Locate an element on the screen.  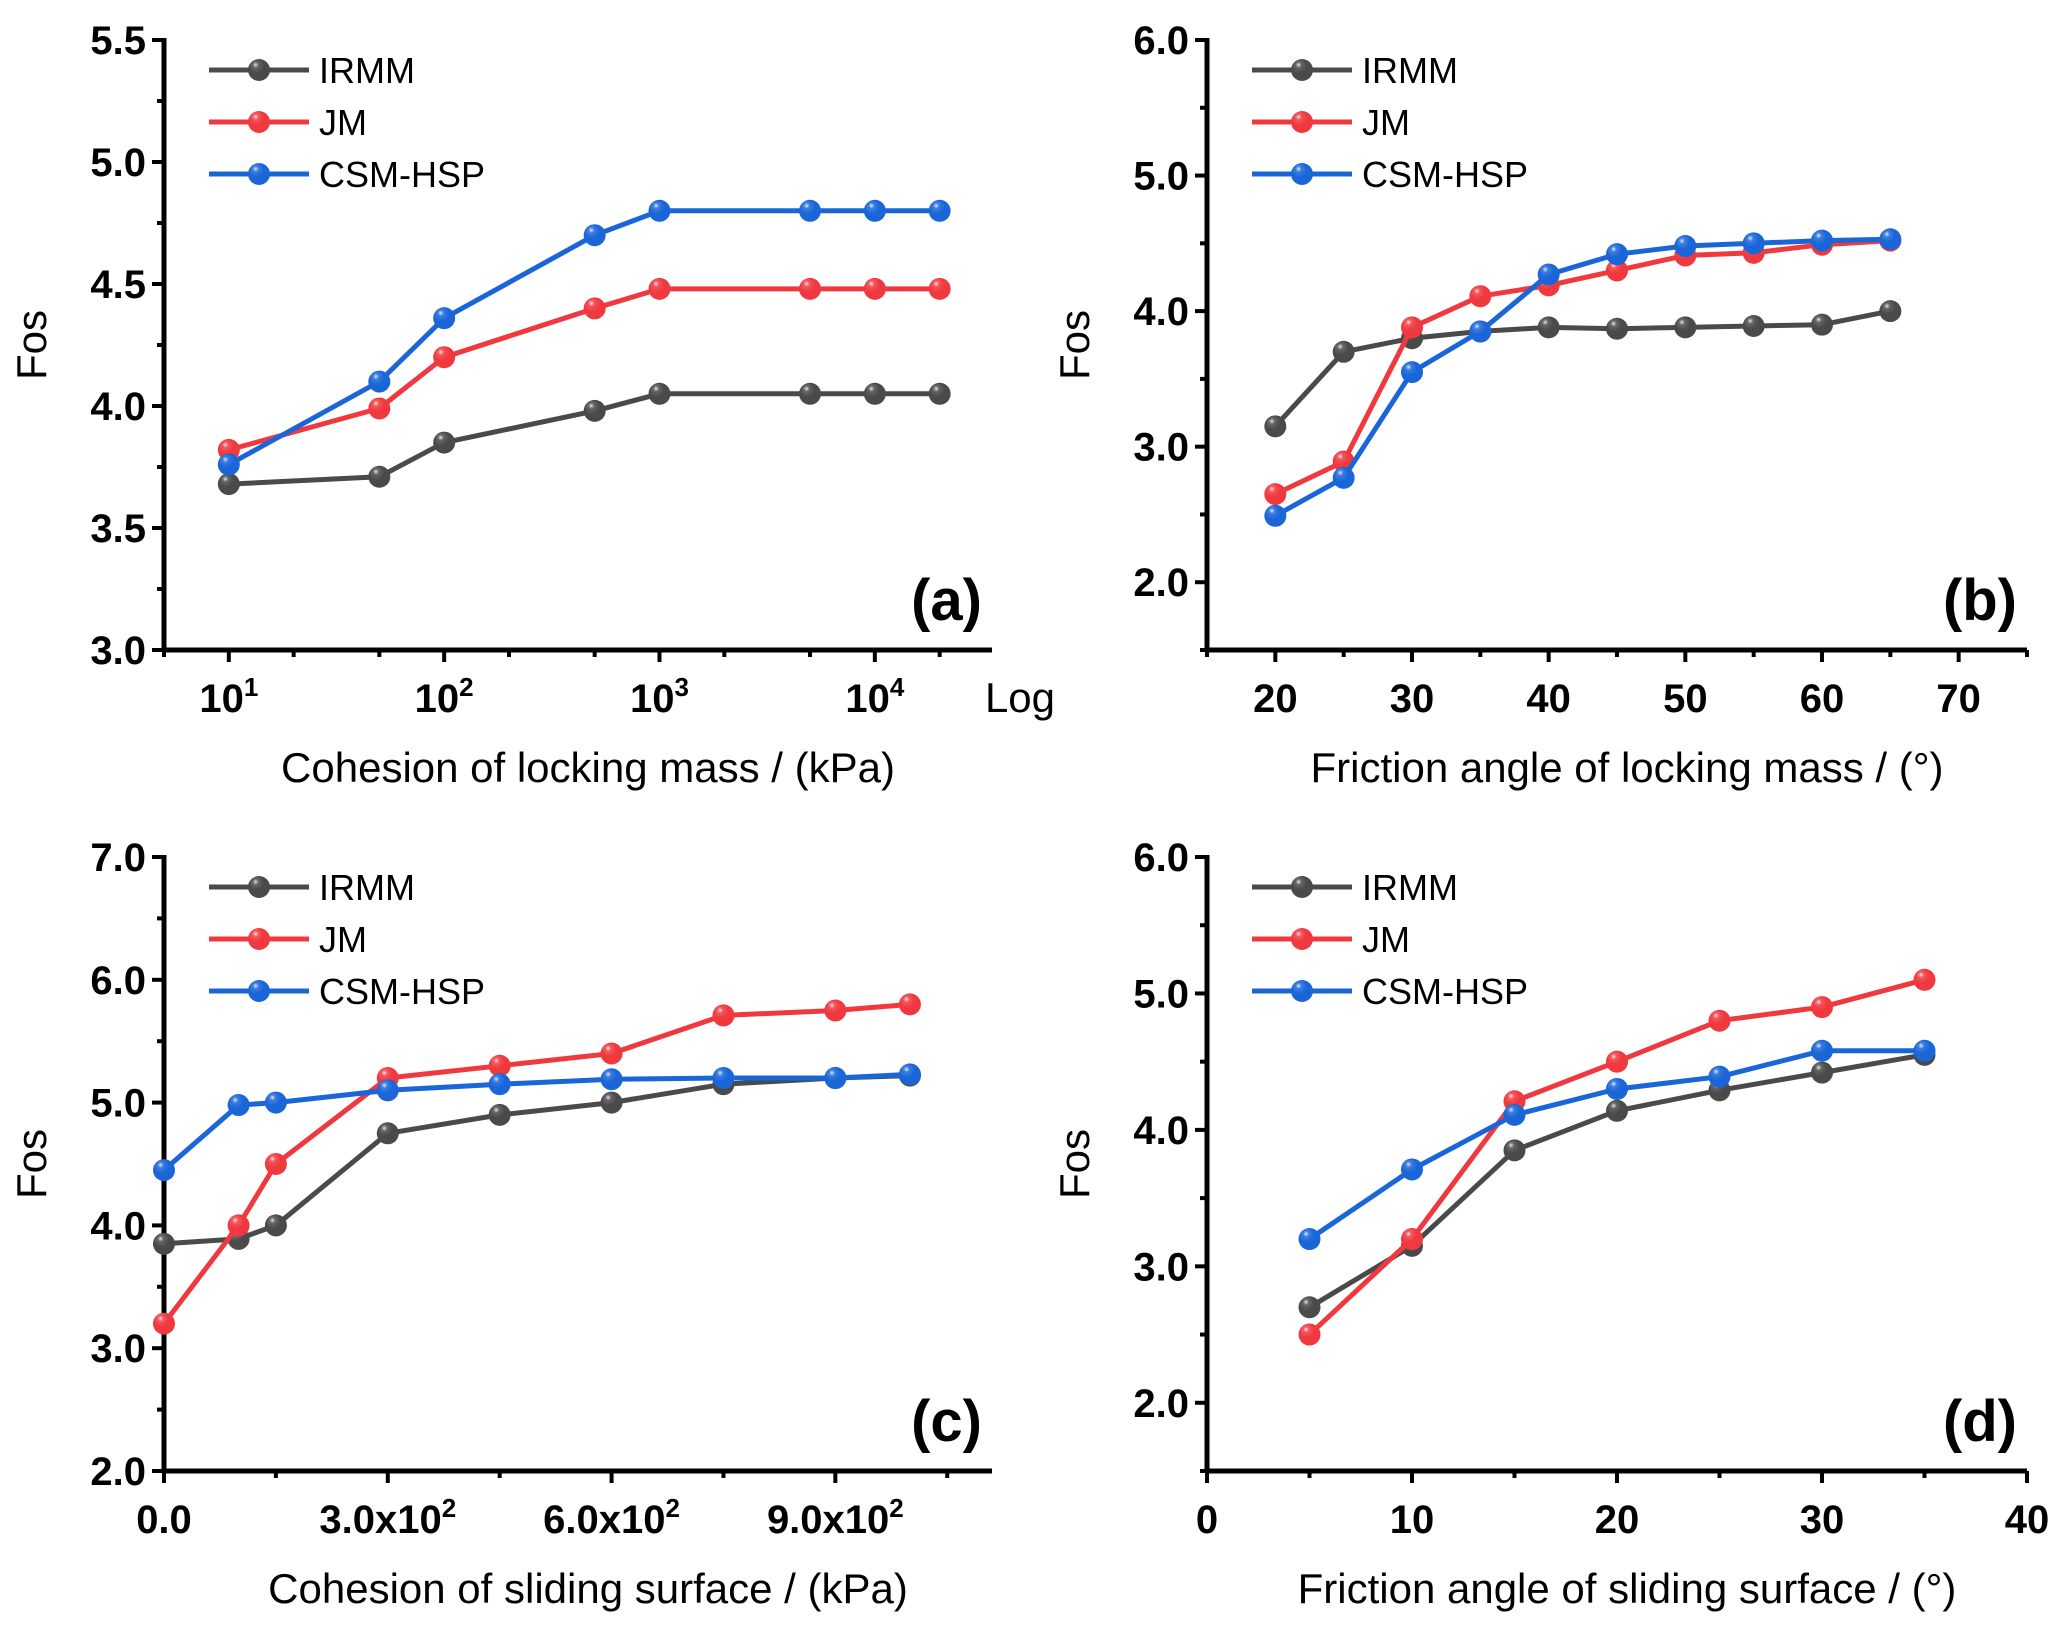
x-tick-label: 6.0x10² is located at coordinates (611, 1517).